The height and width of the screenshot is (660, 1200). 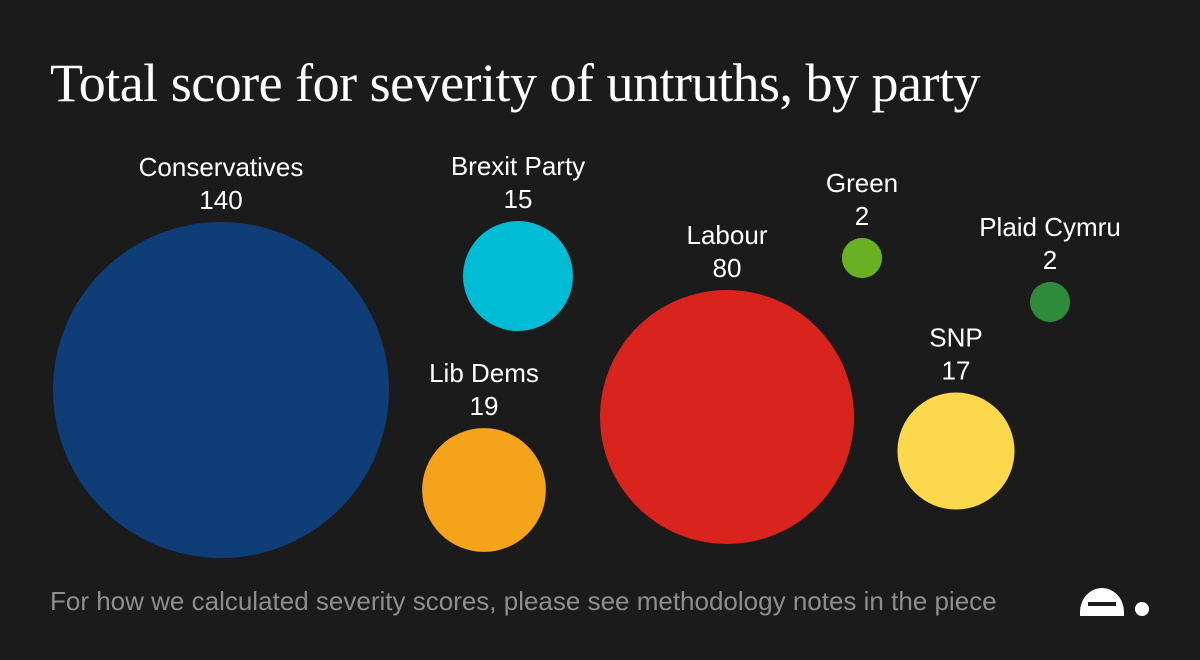 What do you see at coordinates (518, 276) in the screenshot?
I see `bubble-brexit-party` at bounding box center [518, 276].